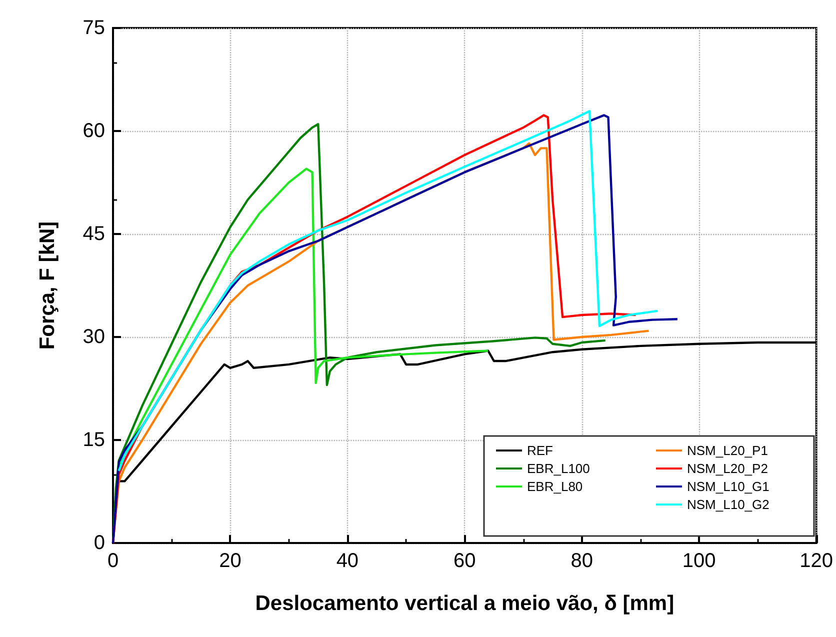  I want to click on y-tick-label: 45, so click(93, 234).